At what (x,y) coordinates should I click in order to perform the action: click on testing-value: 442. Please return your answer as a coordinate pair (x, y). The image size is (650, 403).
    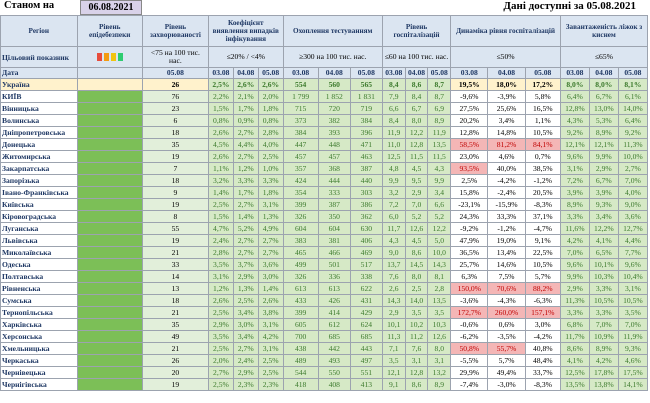
    Looking at the image, I should click on (334, 348).